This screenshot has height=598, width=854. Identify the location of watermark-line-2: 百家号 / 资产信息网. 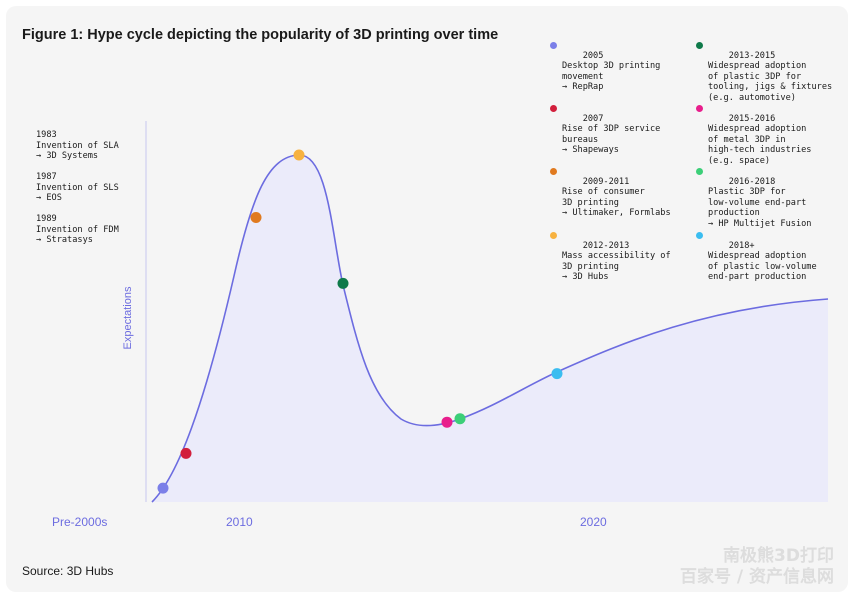
(756, 577).